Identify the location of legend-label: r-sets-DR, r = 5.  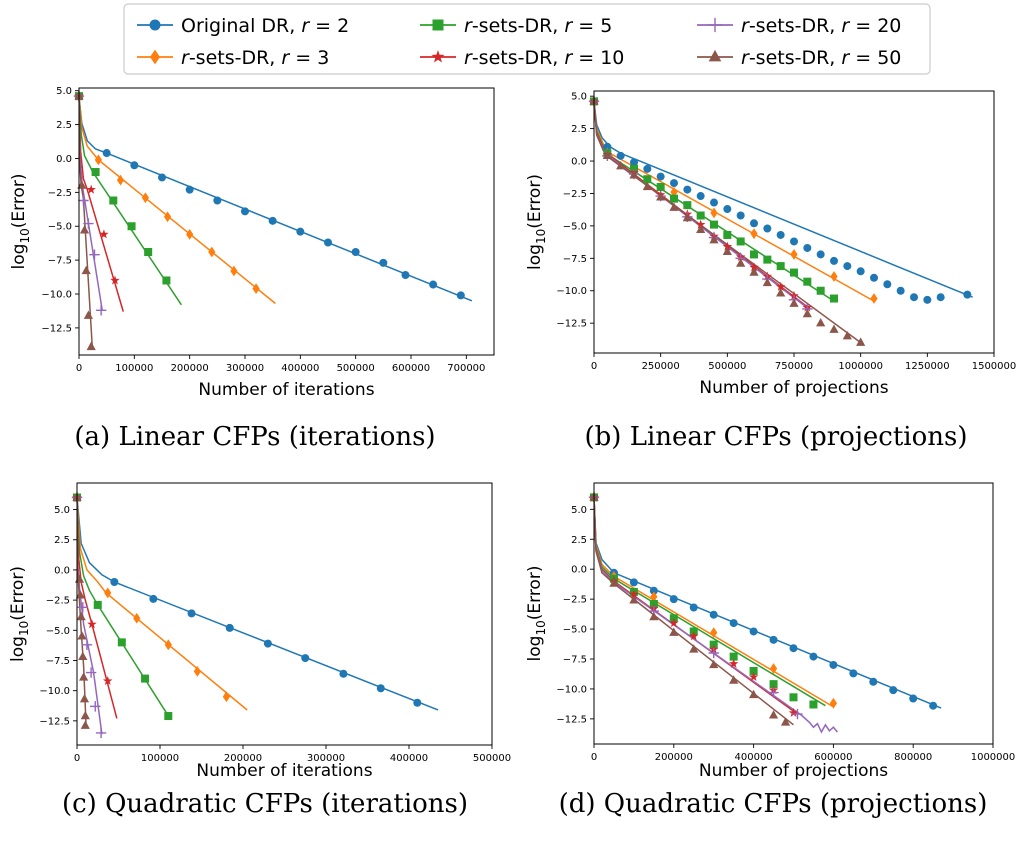
(538, 26).